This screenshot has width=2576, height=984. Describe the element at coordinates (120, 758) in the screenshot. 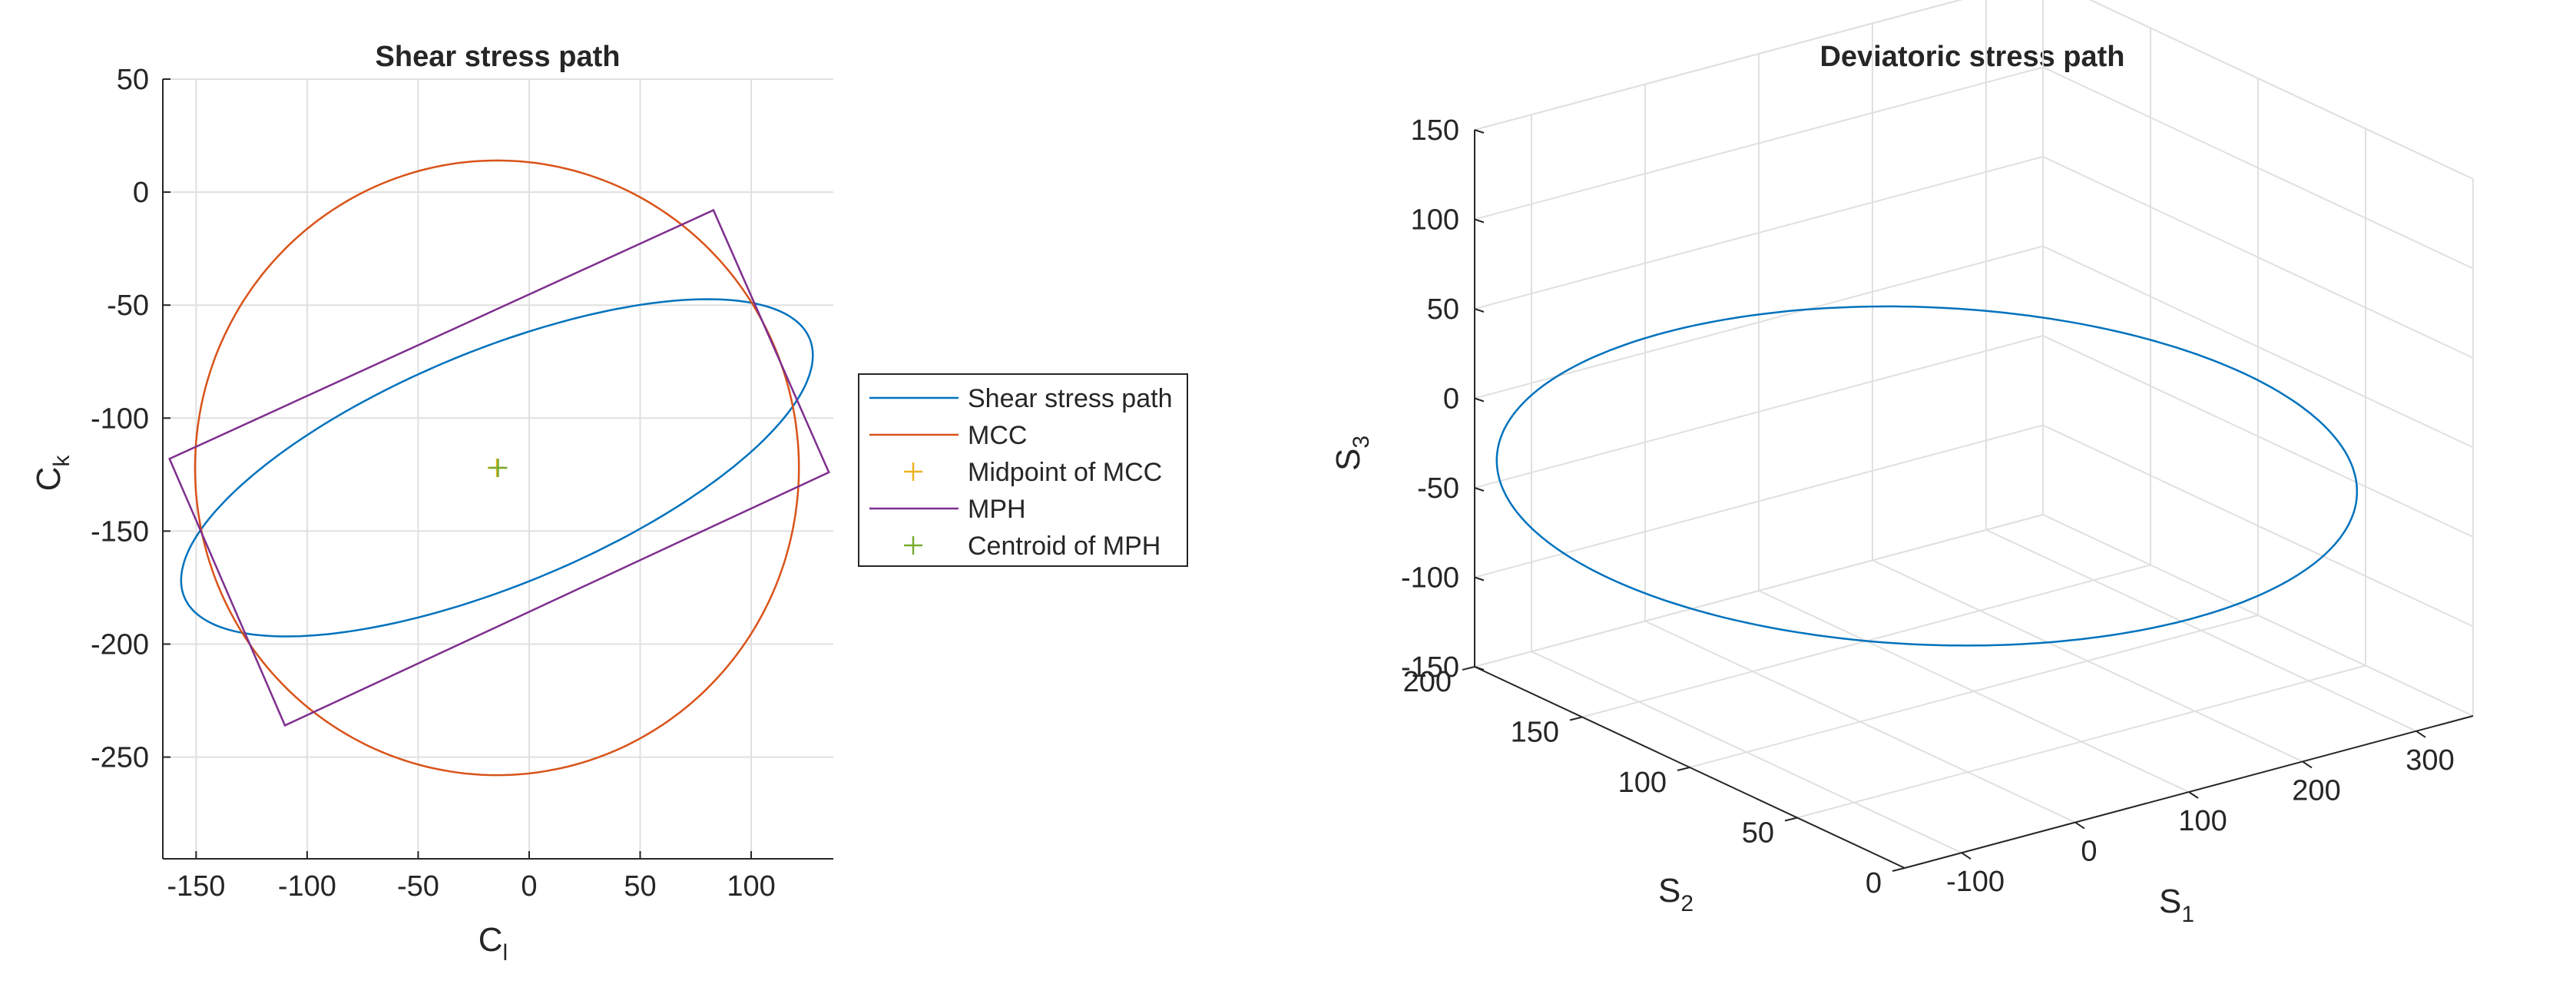

I see `y-tick-label: -250` at that location.